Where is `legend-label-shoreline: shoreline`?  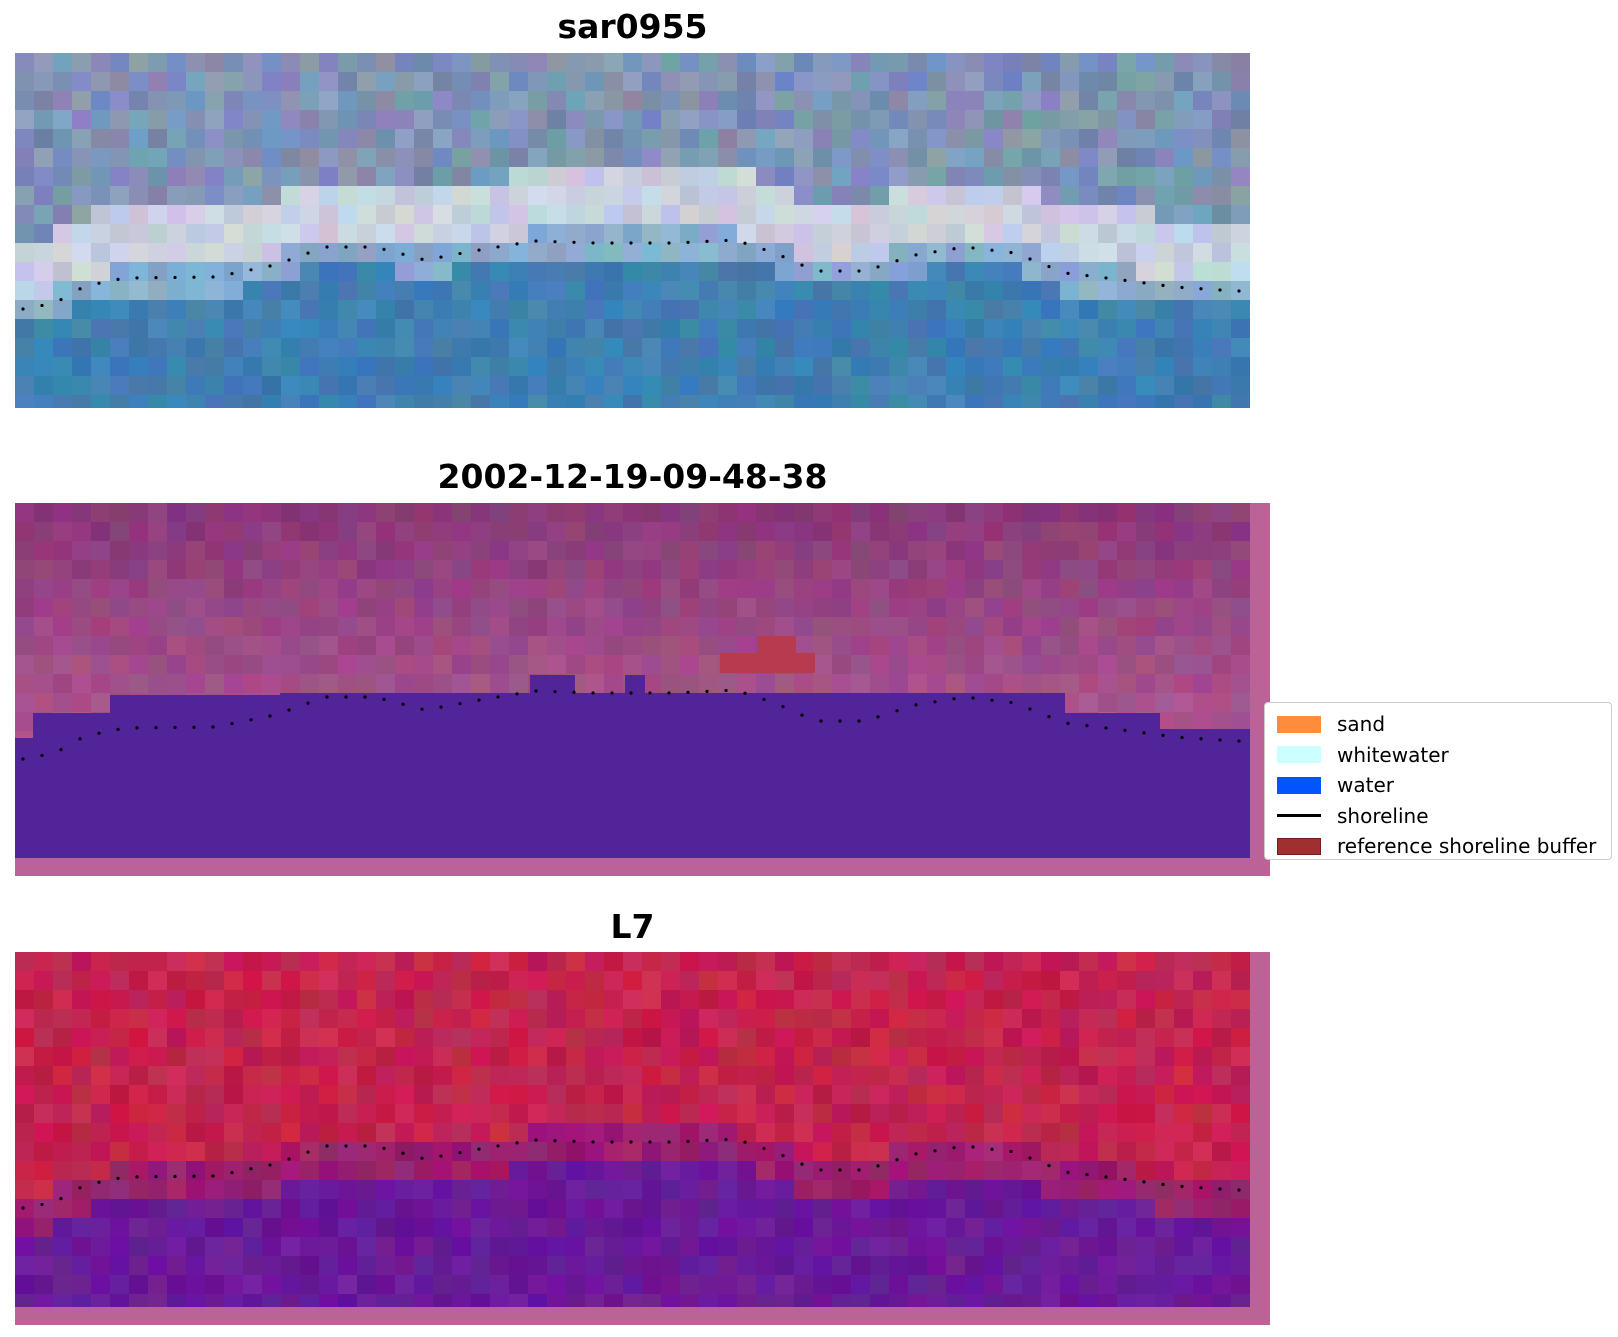
legend-label-shoreline: shoreline is located at coordinates (1383, 815).